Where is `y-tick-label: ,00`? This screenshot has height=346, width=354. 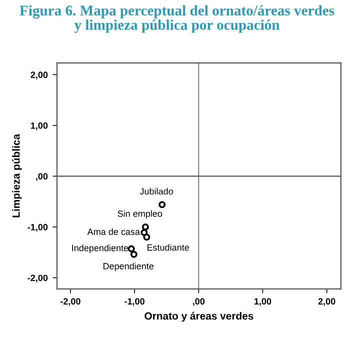
y-tick-label: ,00 is located at coordinates (42, 177).